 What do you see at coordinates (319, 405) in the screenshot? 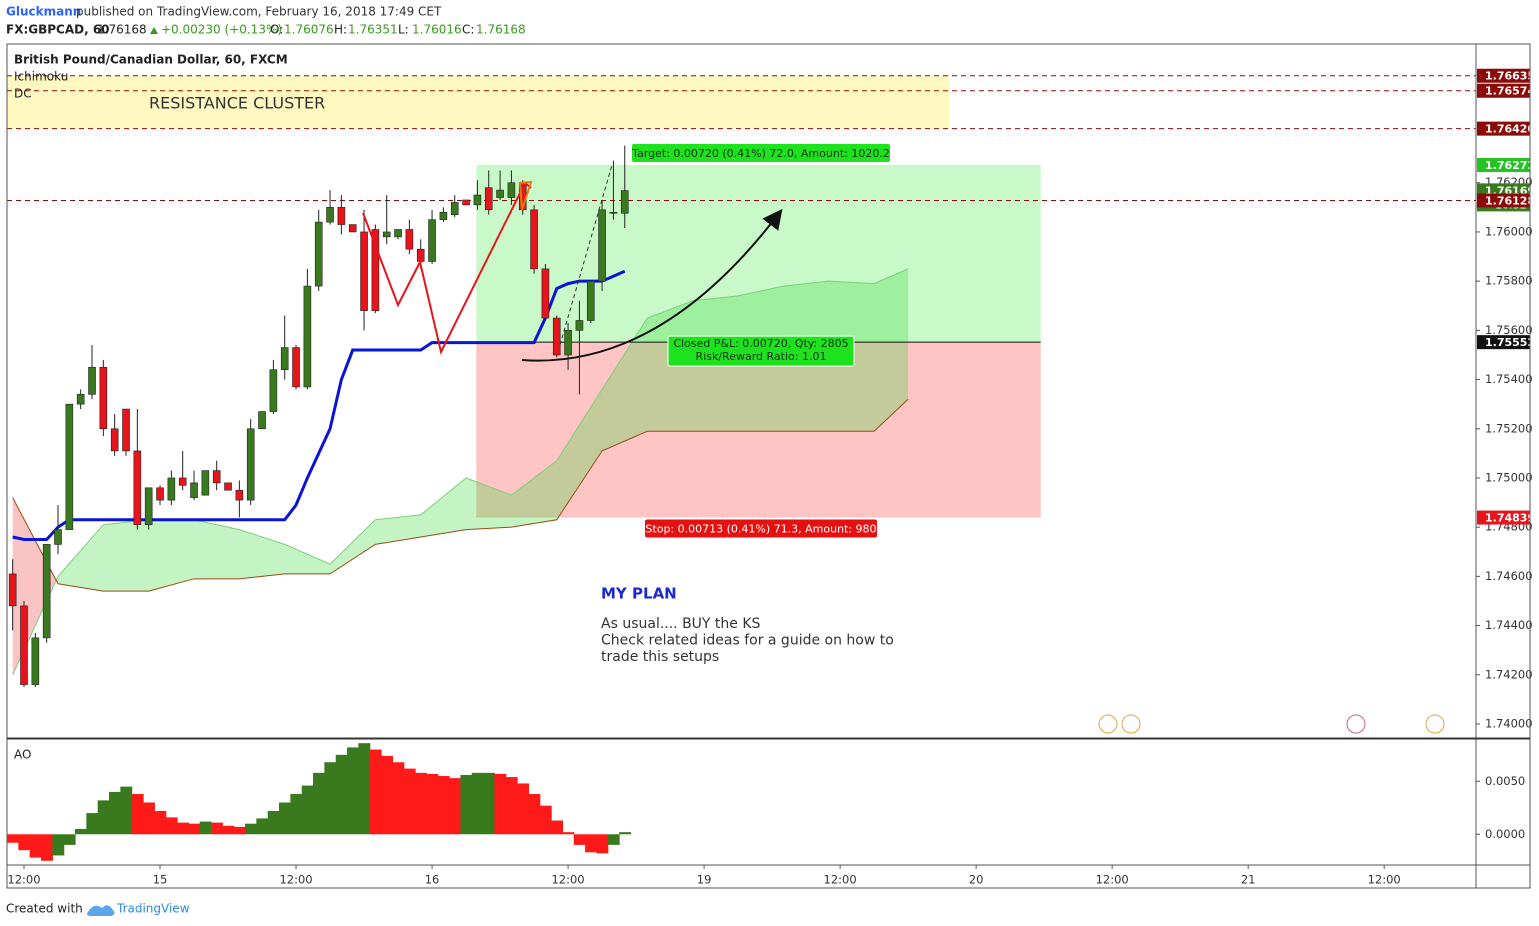
I see `kijun-line` at bounding box center [319, 405].